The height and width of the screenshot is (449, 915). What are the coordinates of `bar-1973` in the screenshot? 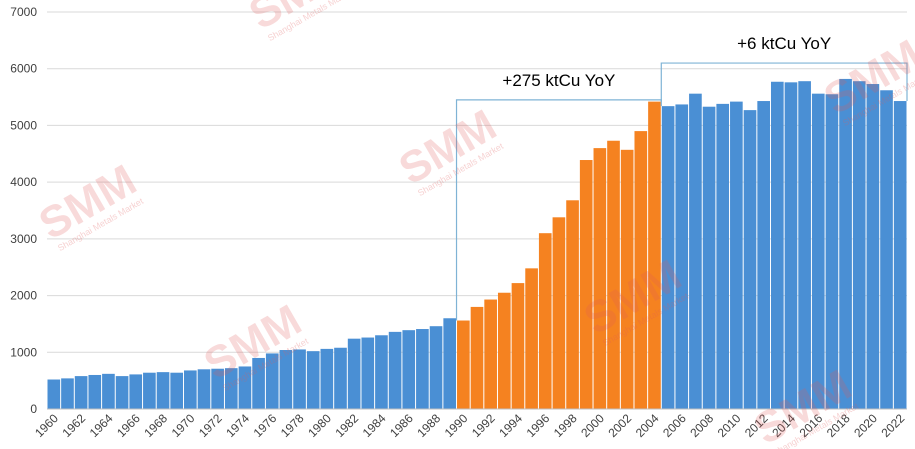 It's located at (231, 388).